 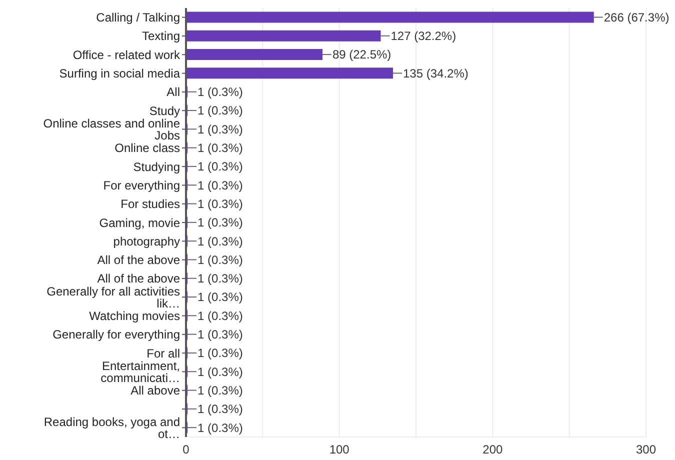 What do you see at coordinates (339, 449) in the screenshot?
I see `x-tick-label: 100` at bounding box center [339, 449].